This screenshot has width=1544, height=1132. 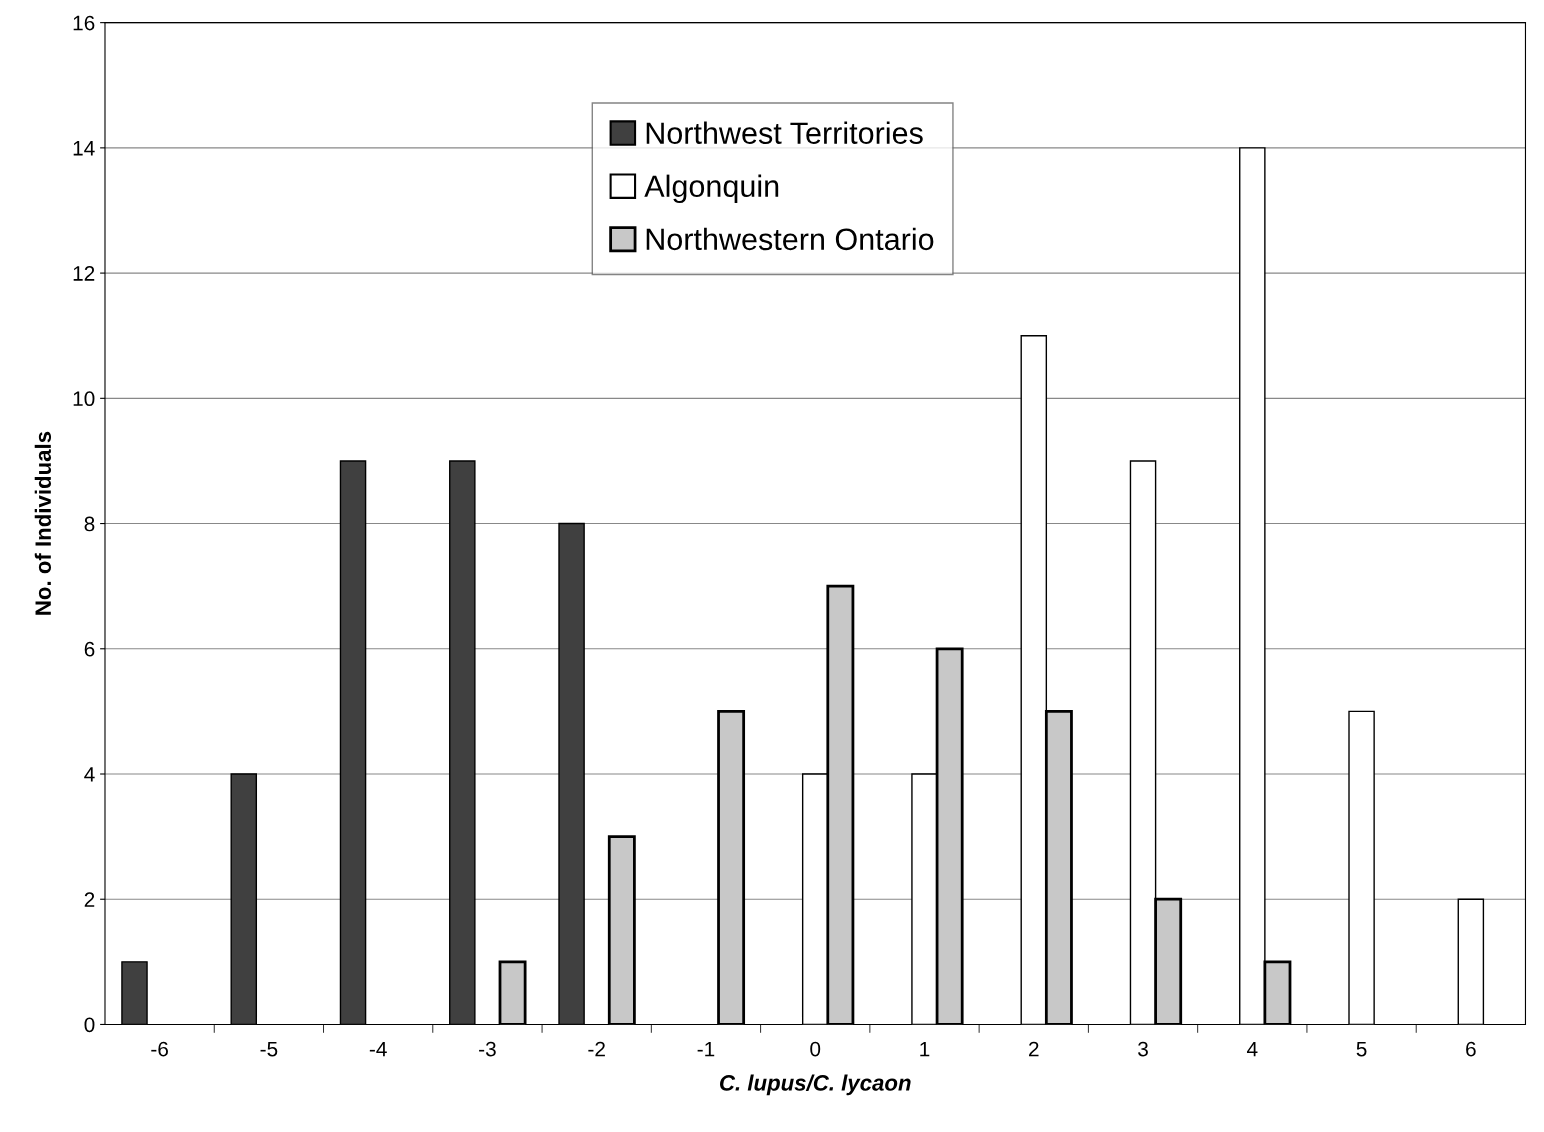 What do you see at coordinates (596, 1049) in the screenshot?
I see `x-tick-label: -2` at bounding box center [596, 1049].